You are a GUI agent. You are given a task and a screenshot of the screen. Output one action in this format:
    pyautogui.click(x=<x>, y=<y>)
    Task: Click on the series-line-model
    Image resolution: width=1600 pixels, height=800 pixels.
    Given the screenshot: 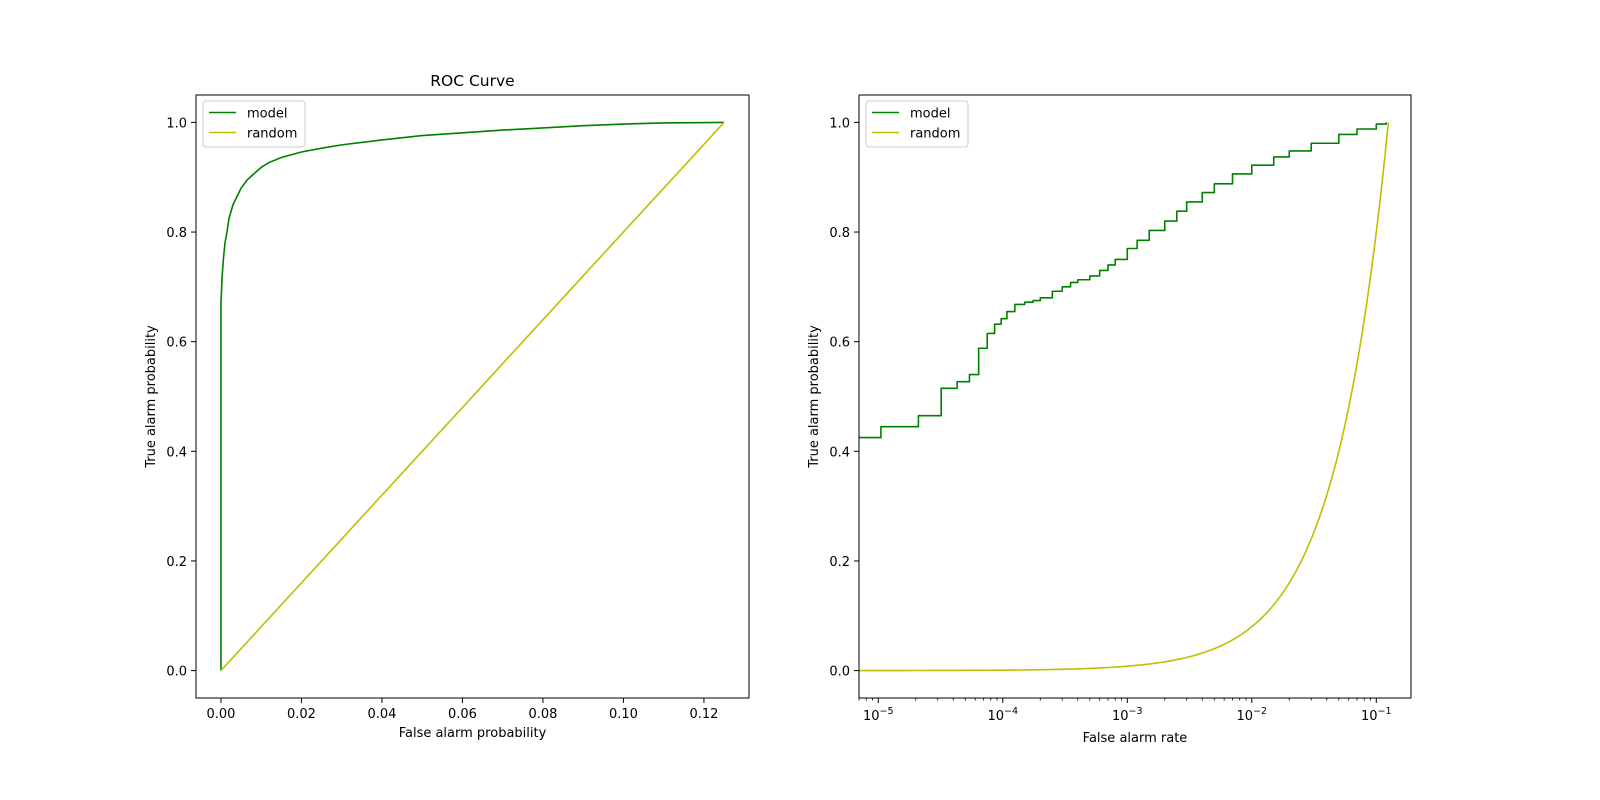 What is the action you would take?
    pyautogui.click(x=1123, y=280)
    